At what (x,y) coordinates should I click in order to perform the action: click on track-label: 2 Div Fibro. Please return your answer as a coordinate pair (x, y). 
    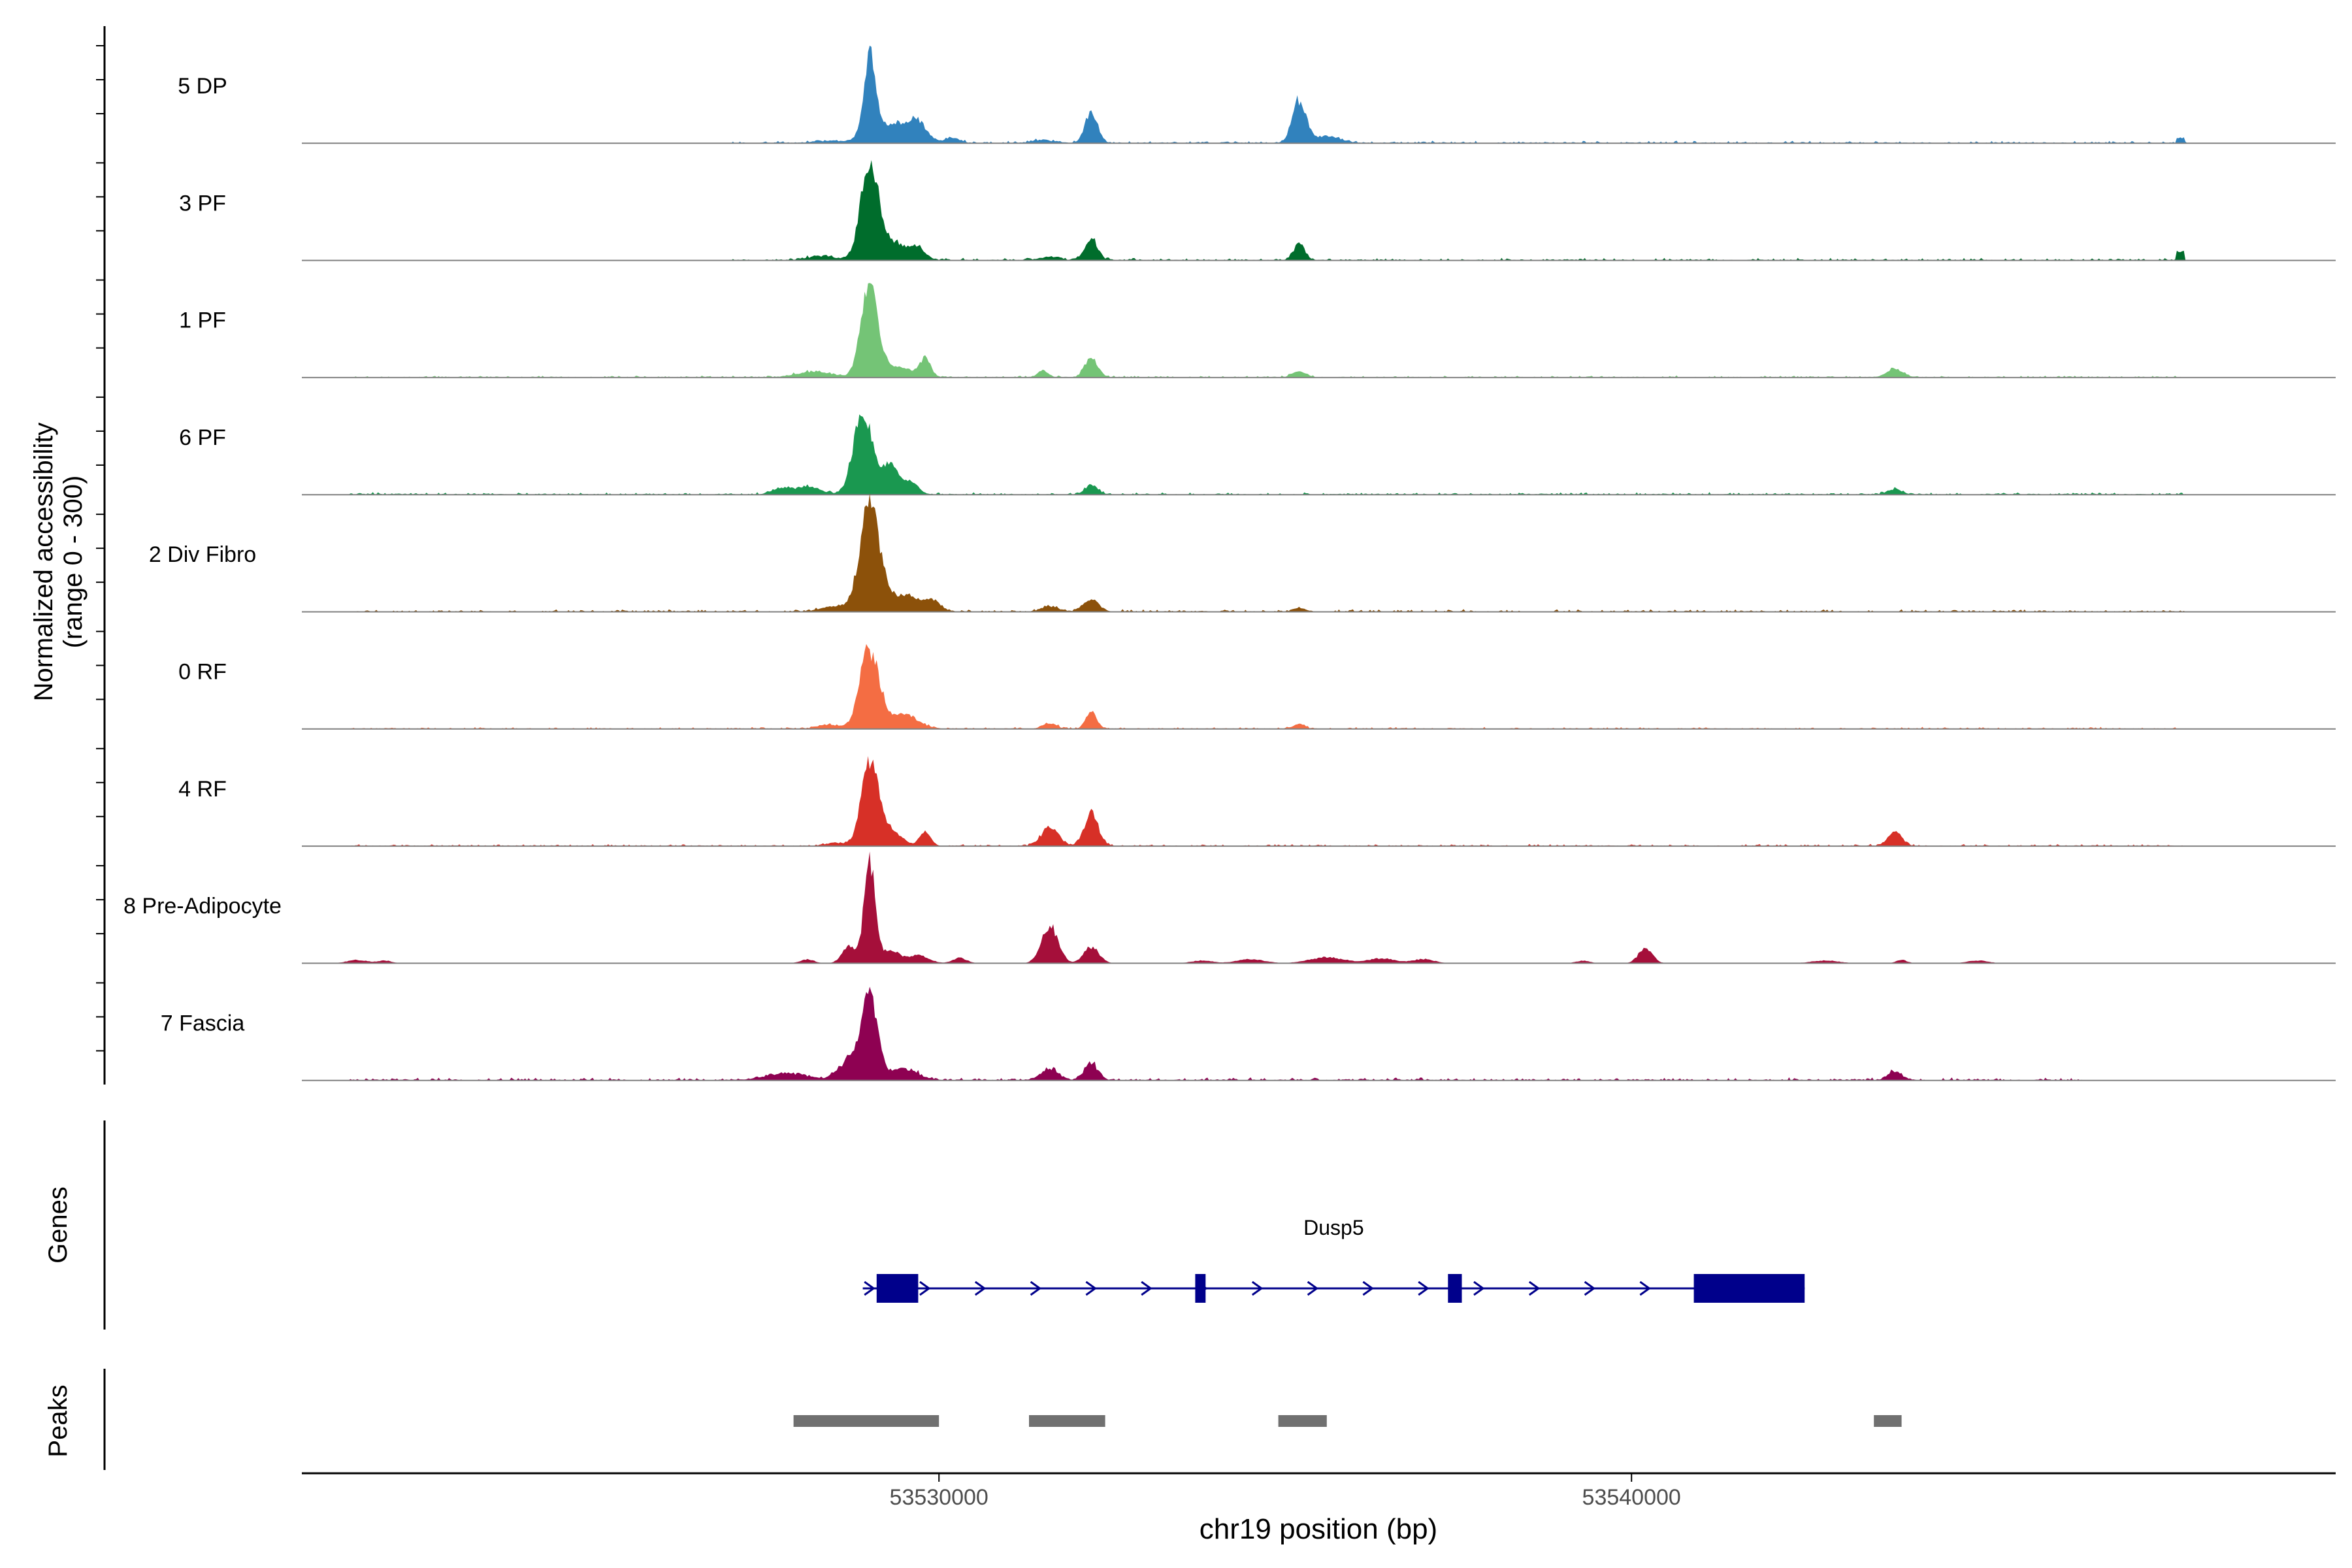
    Looking at the image, I should click on (202, 554).